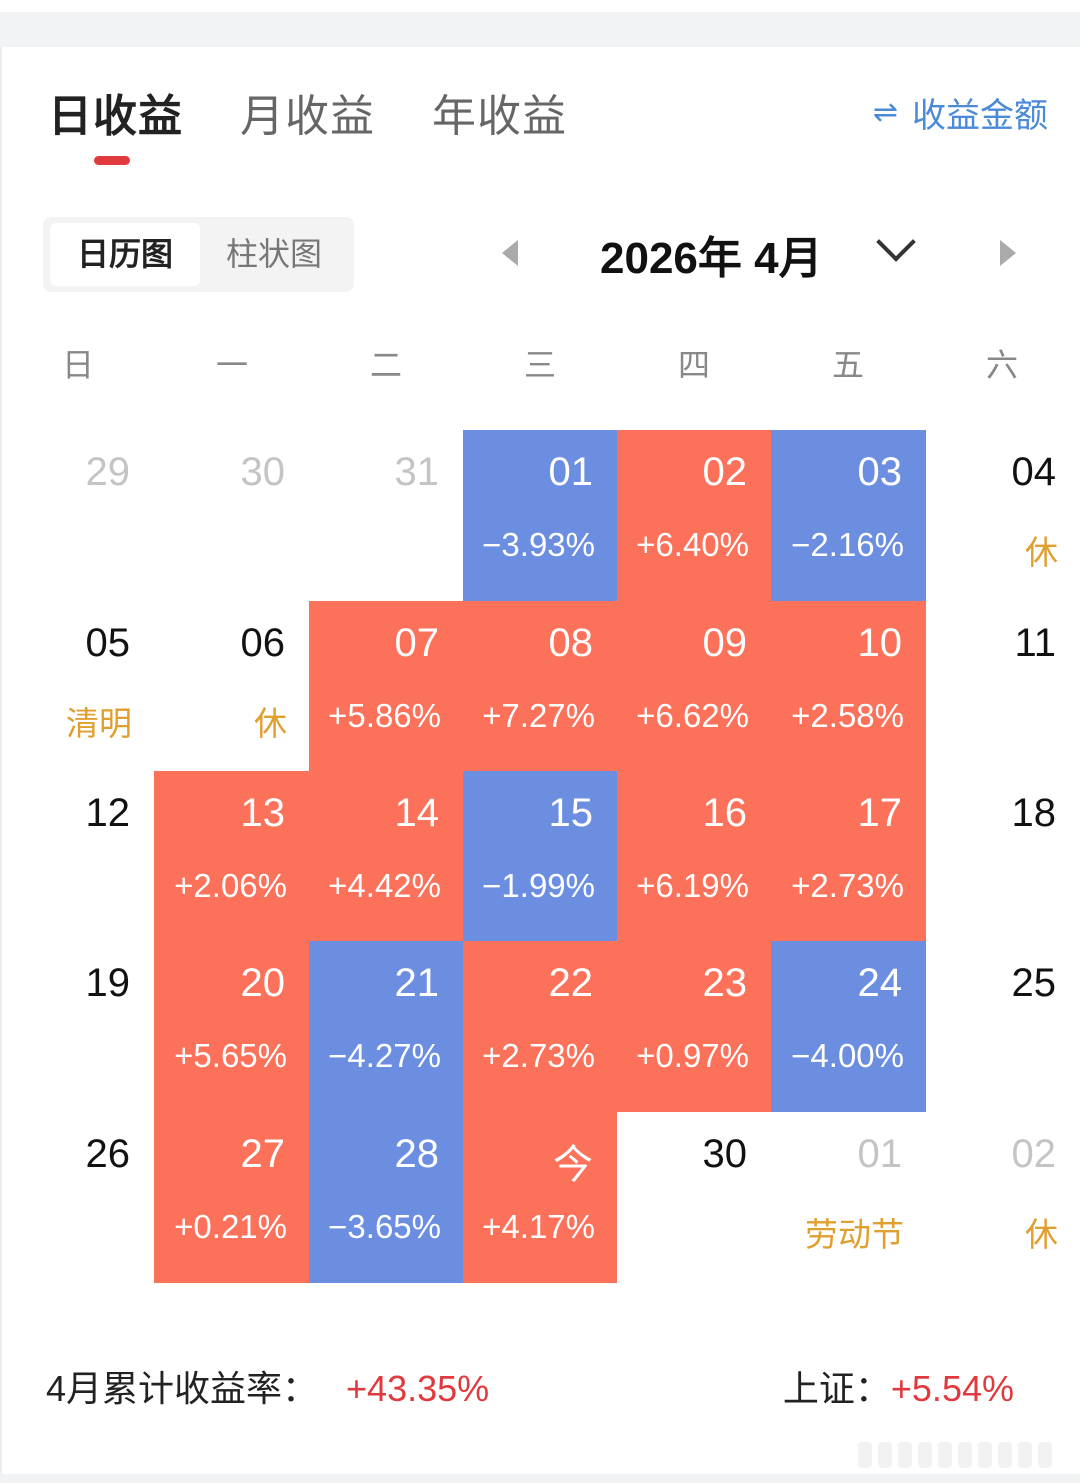 This screenshot has width=1080, height=1483. Describe the element at coordinates (384, 715) in the screenshot. I see `daily-return: +5.86%` at that location.